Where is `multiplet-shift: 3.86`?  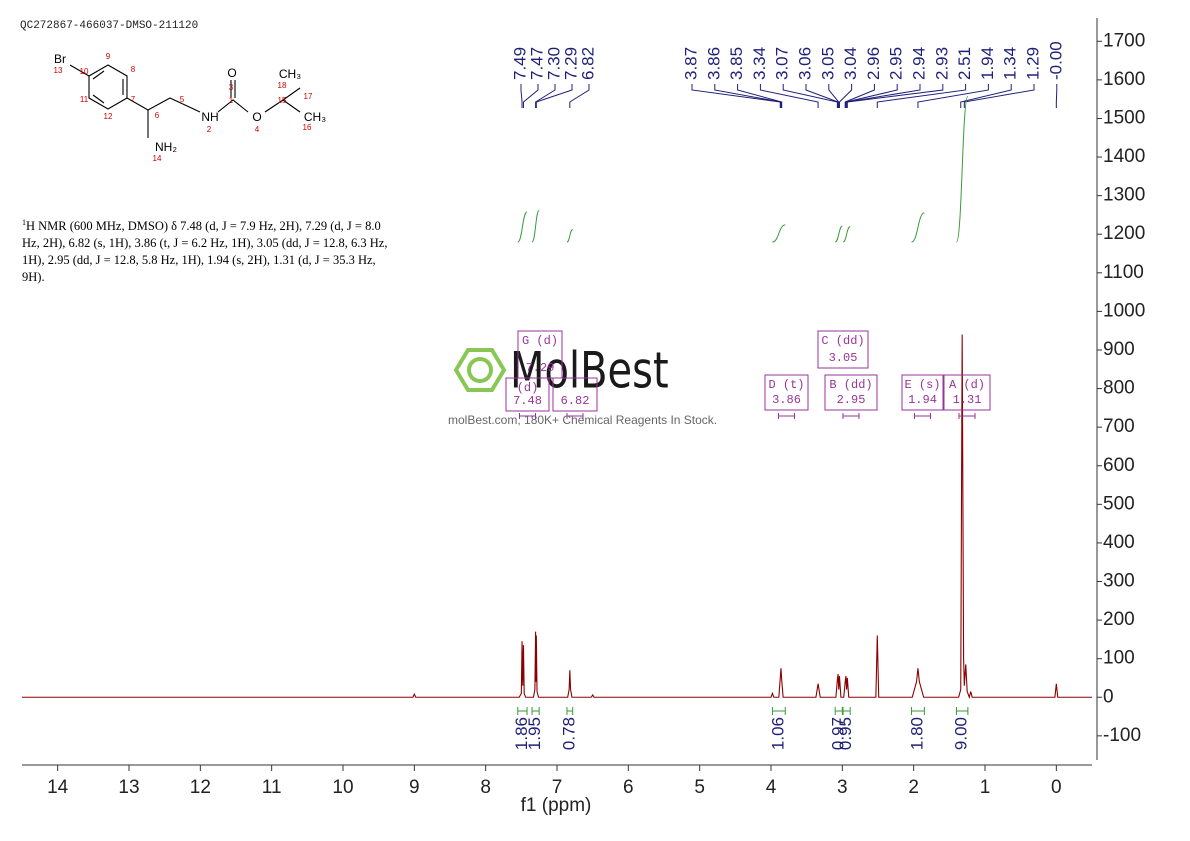
multiplet-shift: 3.86 is located at coordinates (786, 400).